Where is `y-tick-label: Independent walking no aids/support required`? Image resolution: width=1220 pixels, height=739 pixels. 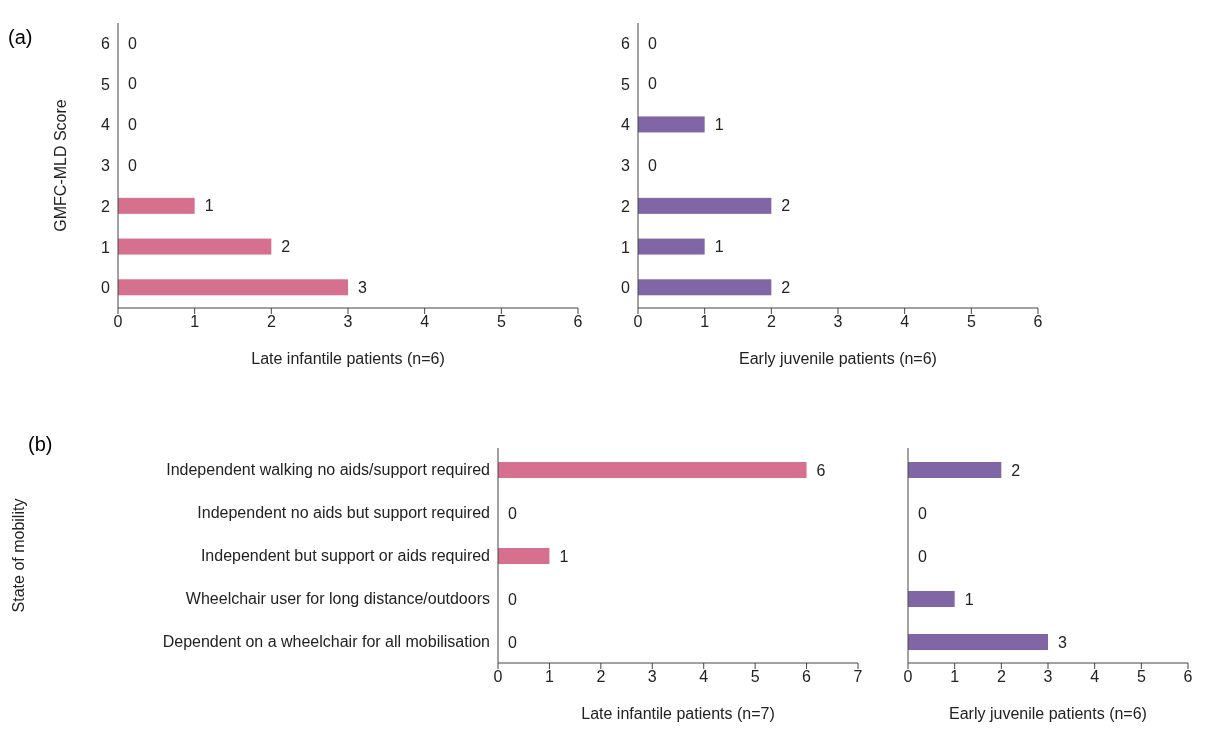 y-tick-label: Independent walking no aids/support required is located at coordinates (328, 470).